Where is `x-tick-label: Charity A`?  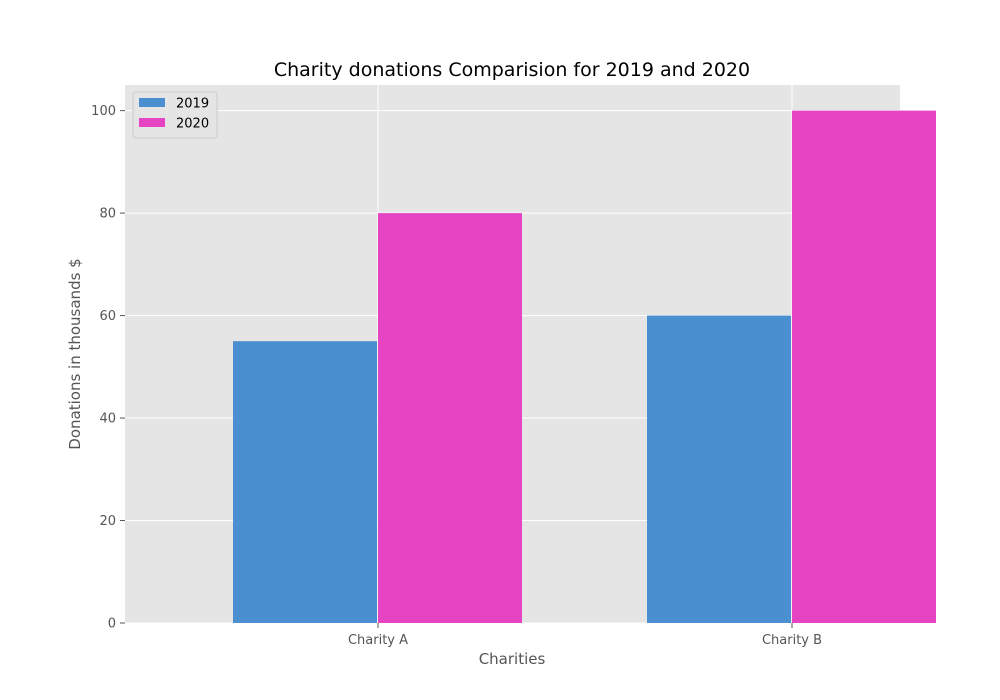 x-tick-label: Charity A is located at coordinates (378, 640).